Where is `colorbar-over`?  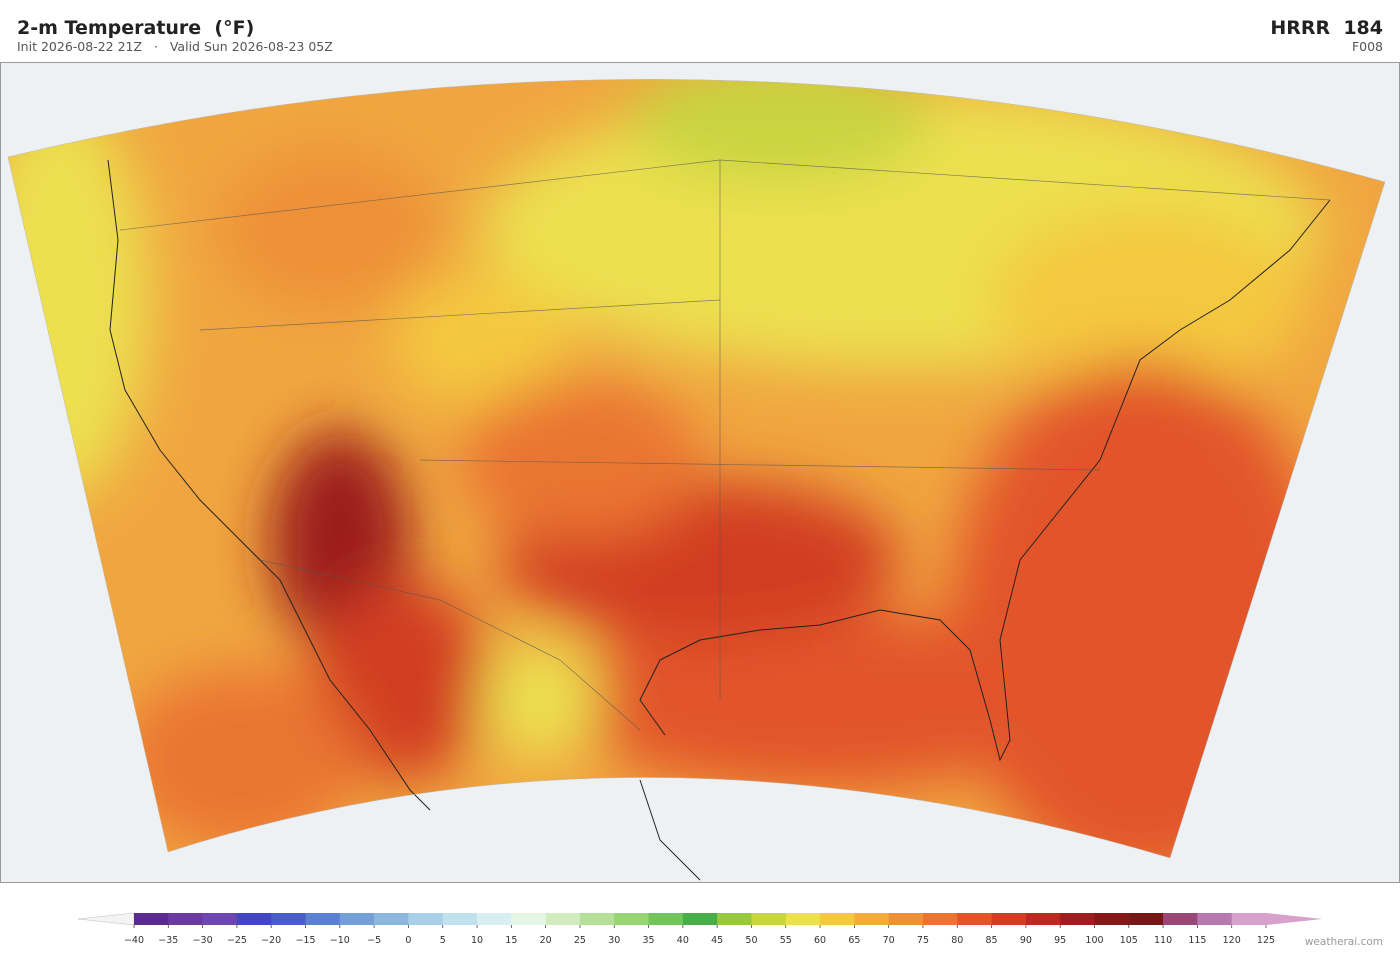
colorbar-over is located at coordinates (1294, 919).